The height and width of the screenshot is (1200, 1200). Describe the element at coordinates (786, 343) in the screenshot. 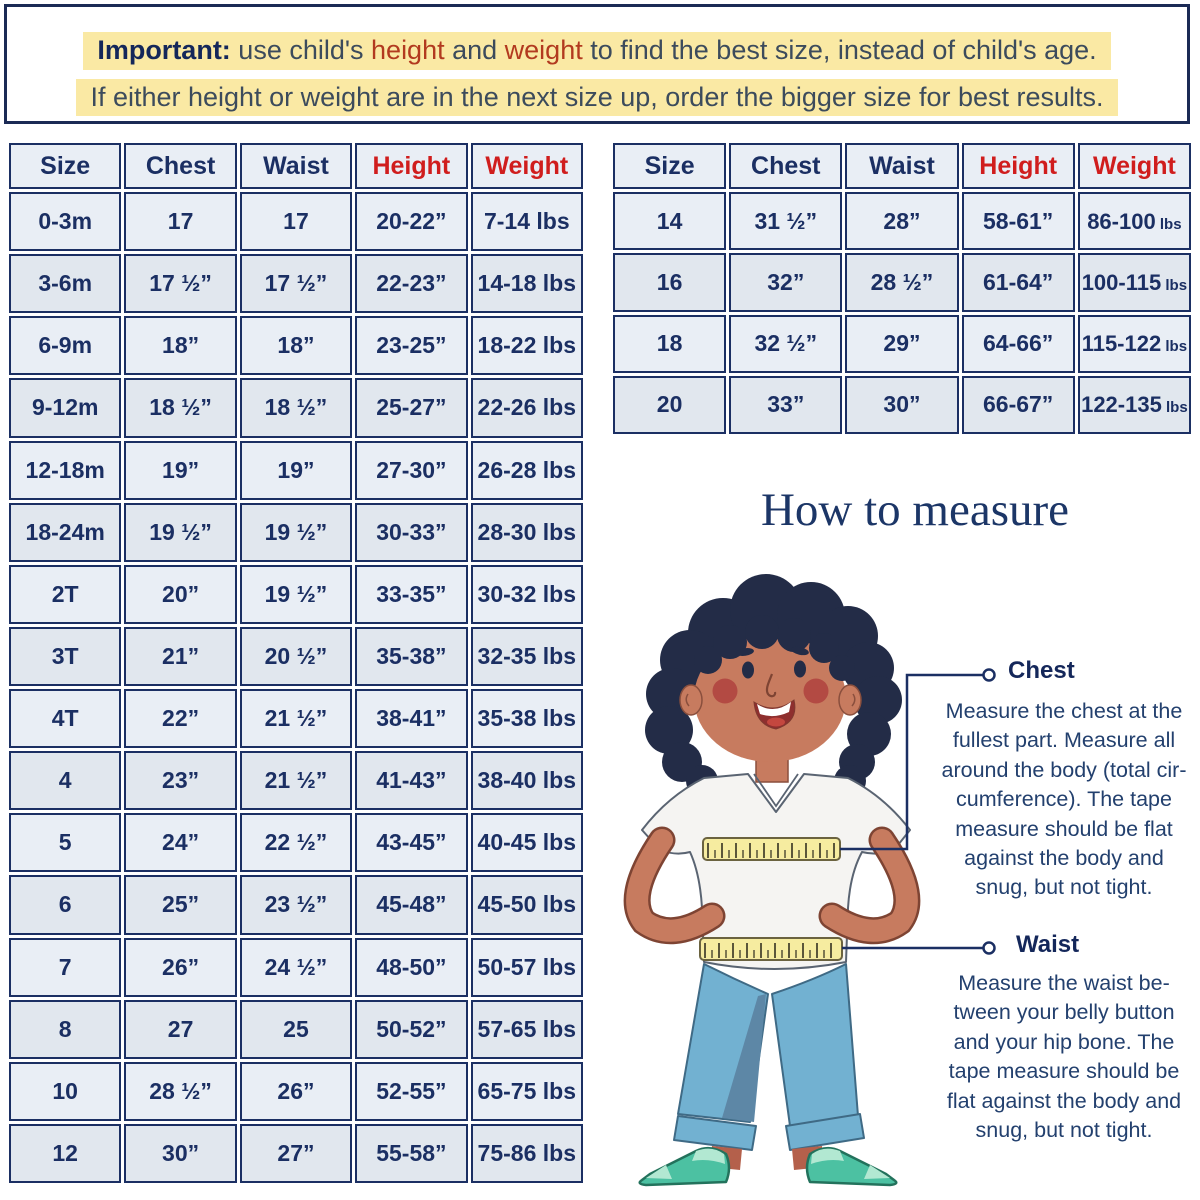

I see `measurement-value: 32 ½”` at that location.